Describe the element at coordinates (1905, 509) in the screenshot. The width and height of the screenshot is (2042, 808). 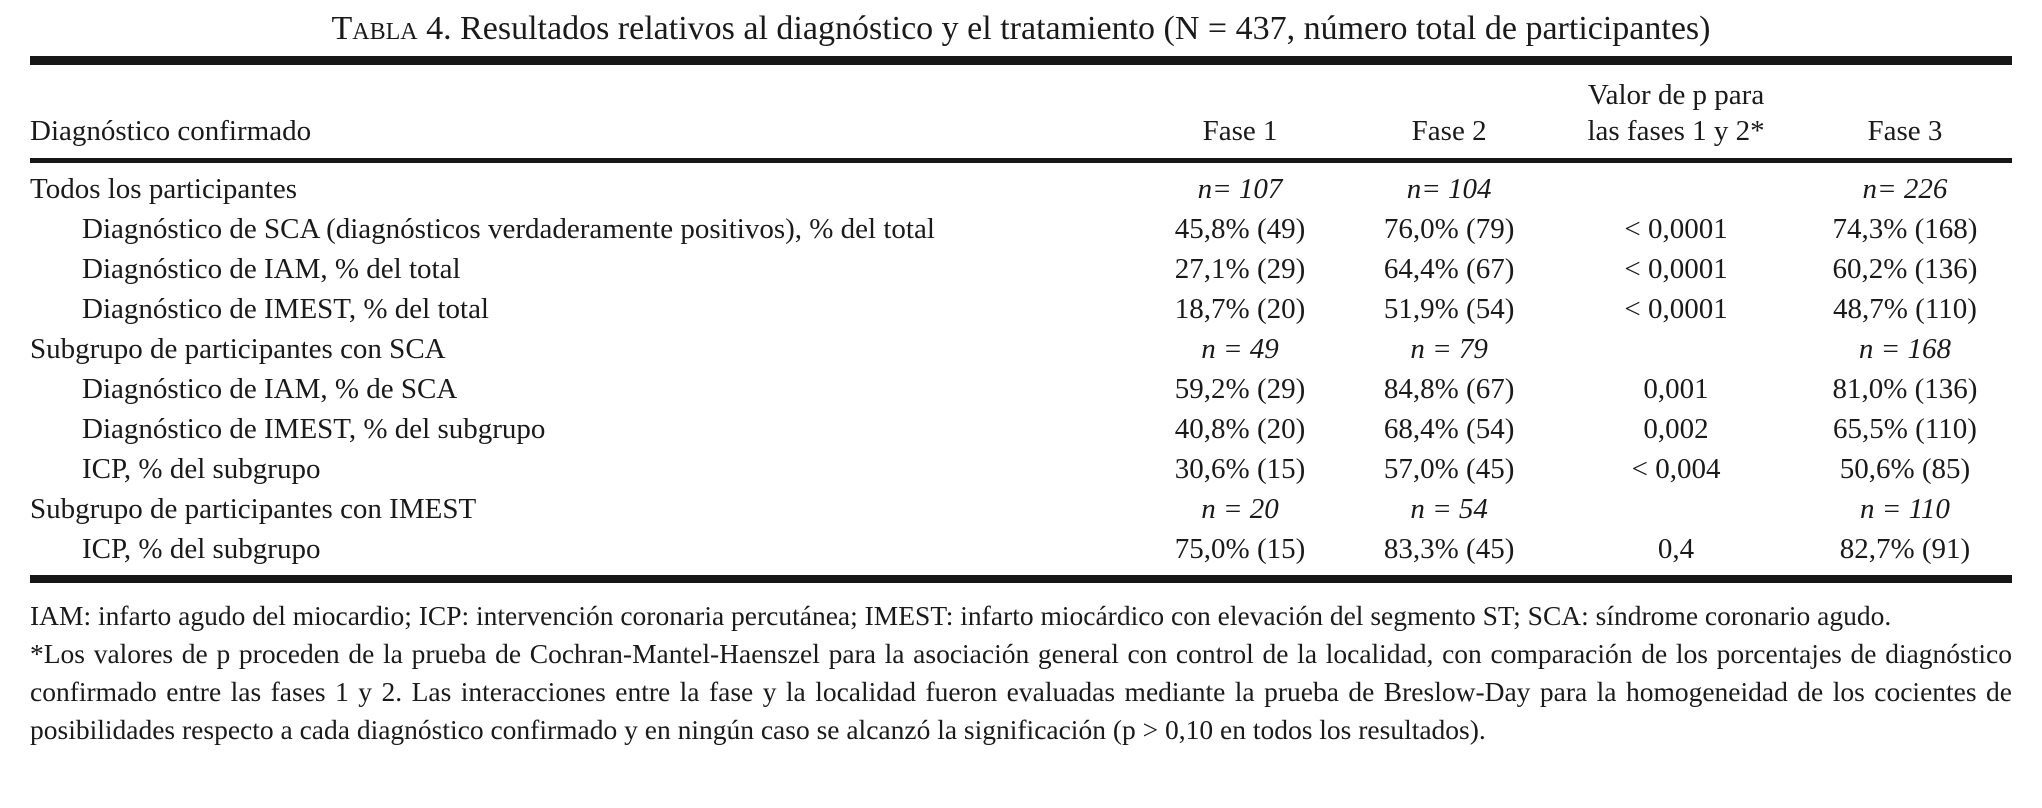
I see `cell-fase3: n = 110` at that location.